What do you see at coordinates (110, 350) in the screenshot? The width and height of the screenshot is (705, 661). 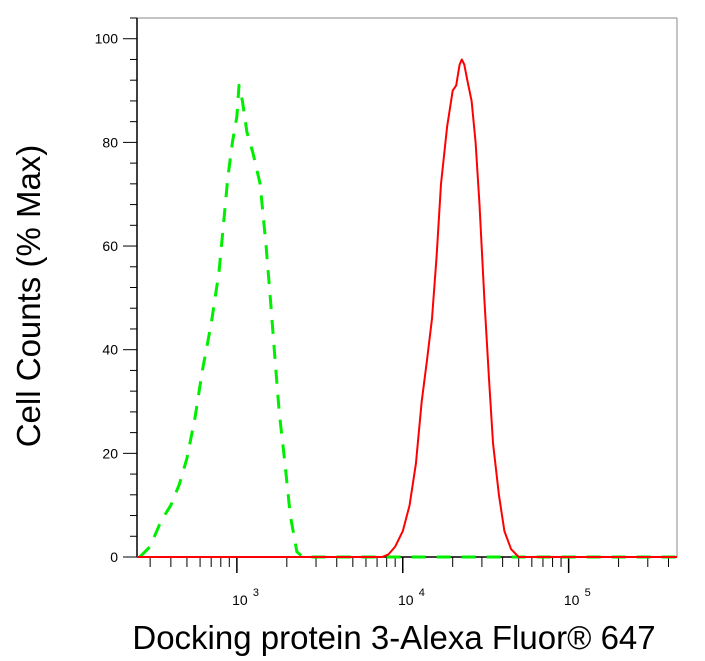 I see `y-tick-label: 40` at bounding box center [110, 350].